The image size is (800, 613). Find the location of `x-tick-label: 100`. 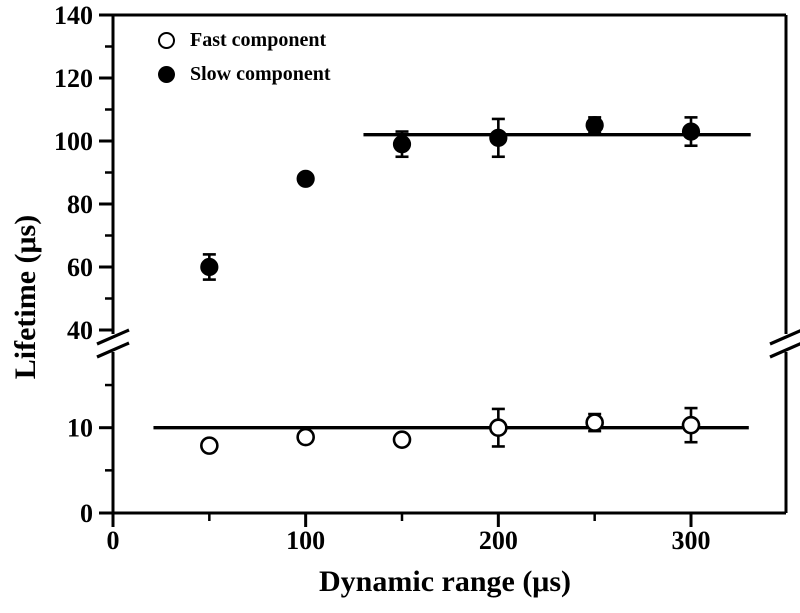

x-tick-label: 100 is located at coordinates (305, 540).